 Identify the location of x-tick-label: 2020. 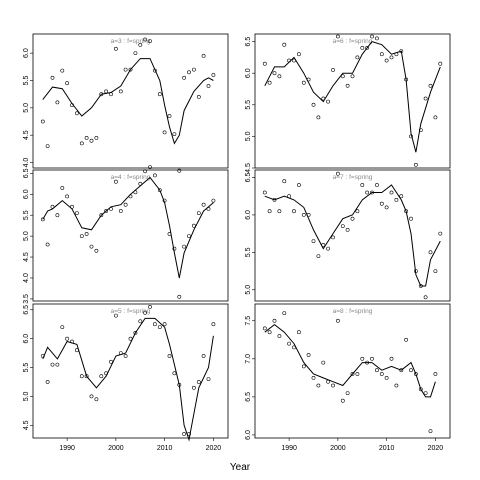
(214, 448).